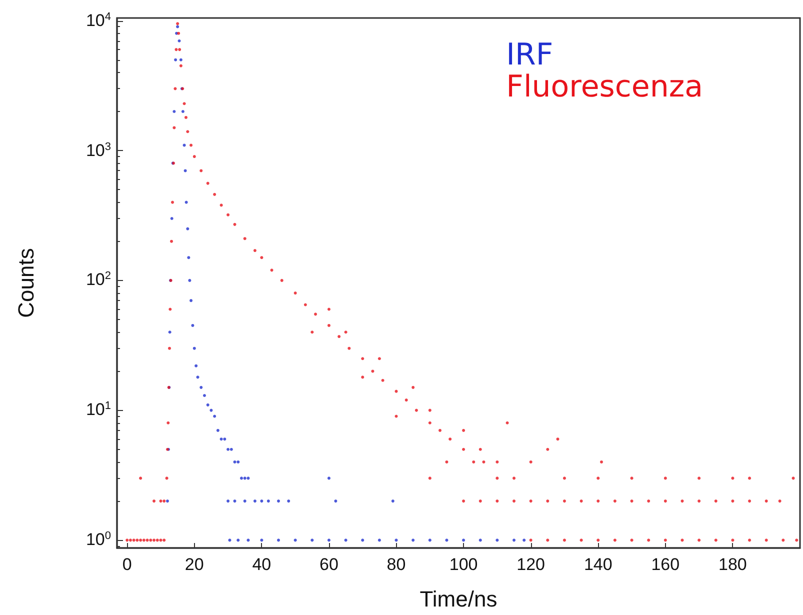  What do you see at coordinates (329, 564) in the screenshot?
I see `x-tick-label: 60` at bounding box center [329, 564].